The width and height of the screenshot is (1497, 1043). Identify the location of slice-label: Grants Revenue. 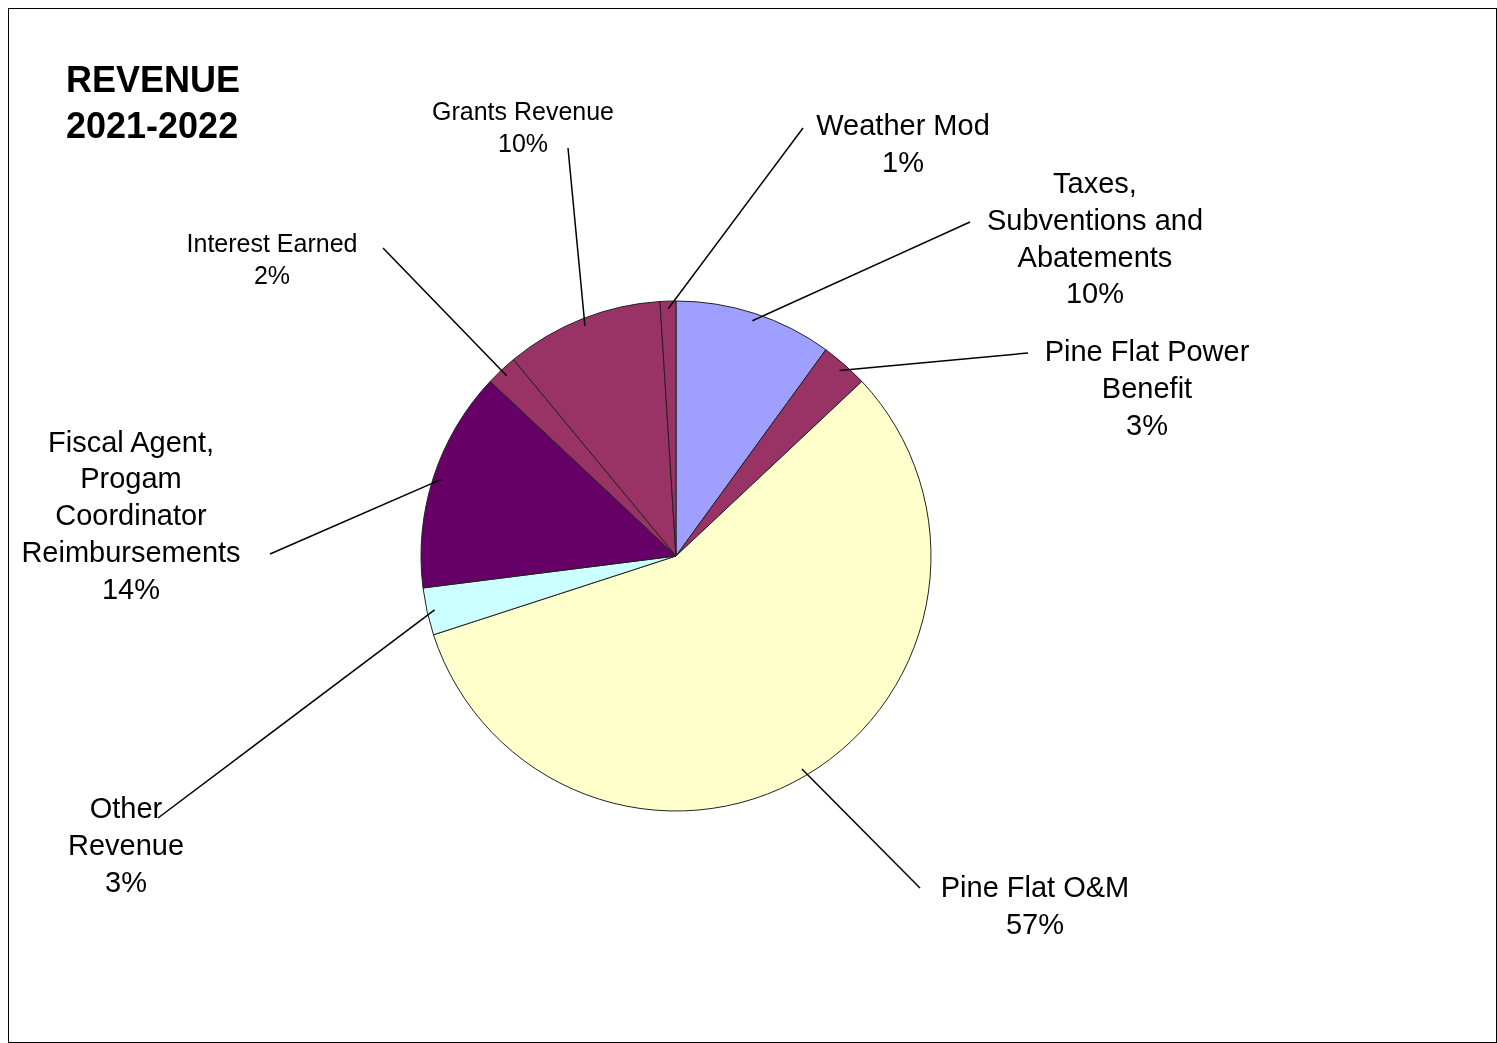
(523, 110).